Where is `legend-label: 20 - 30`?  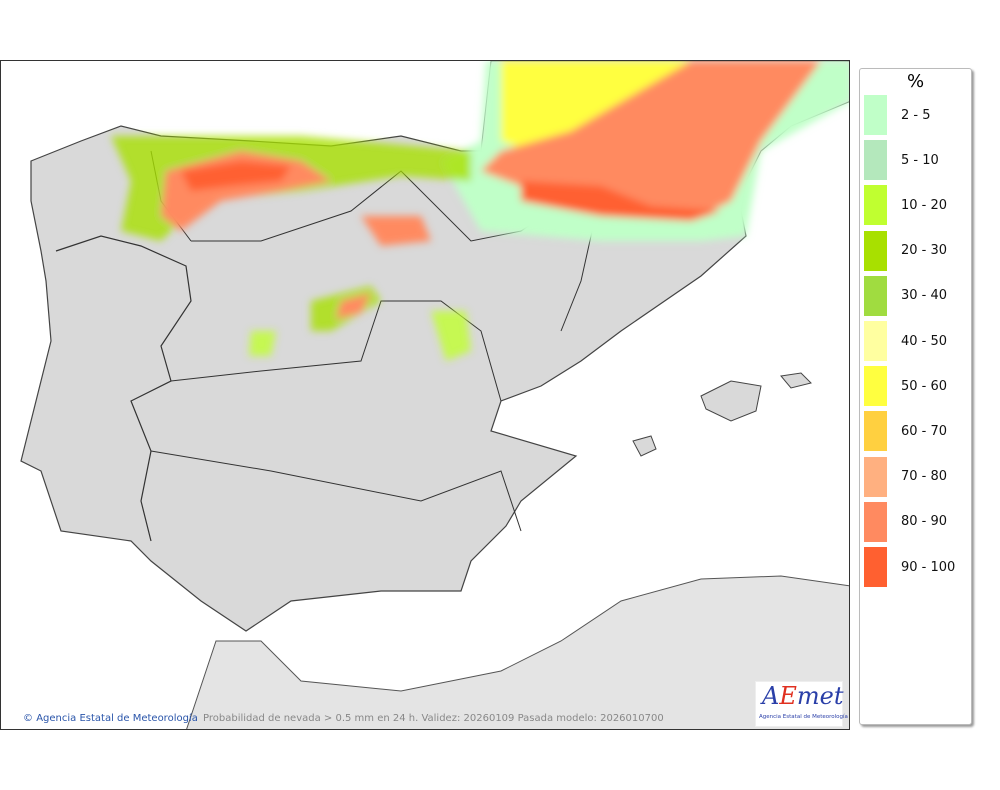
legend-label: 20 - 30 is located at coordinates (924, 251).